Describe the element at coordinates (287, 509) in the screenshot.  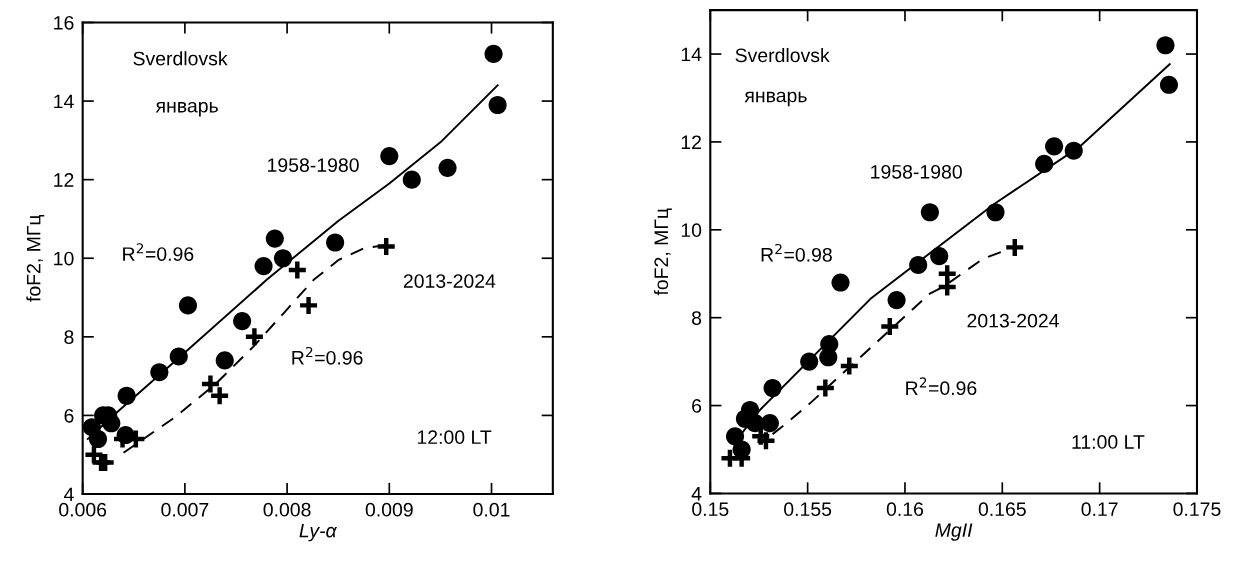
I see `x-tick-label: 0.008` at that location.